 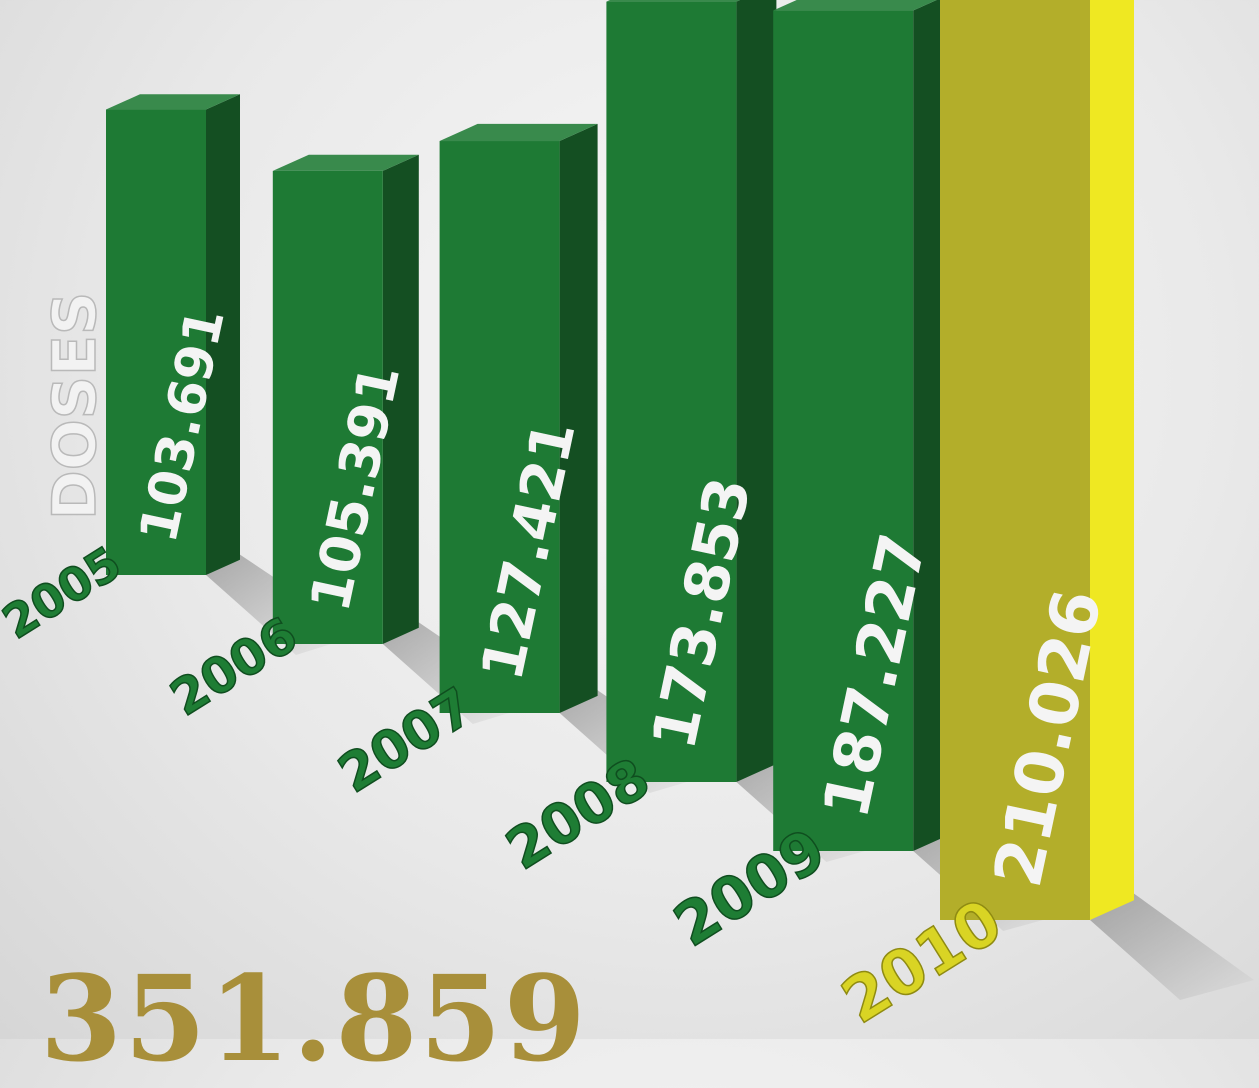 What do you see at coordinates (1172, 946) in the screenshot?
I see `bar-shadow` at bounding box center [1172, 946].